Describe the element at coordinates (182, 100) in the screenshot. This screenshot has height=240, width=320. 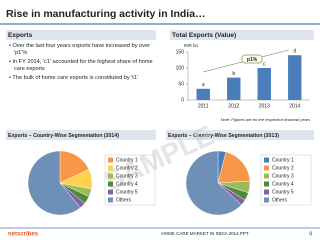
I see `y-tick-label: 0` at that location.